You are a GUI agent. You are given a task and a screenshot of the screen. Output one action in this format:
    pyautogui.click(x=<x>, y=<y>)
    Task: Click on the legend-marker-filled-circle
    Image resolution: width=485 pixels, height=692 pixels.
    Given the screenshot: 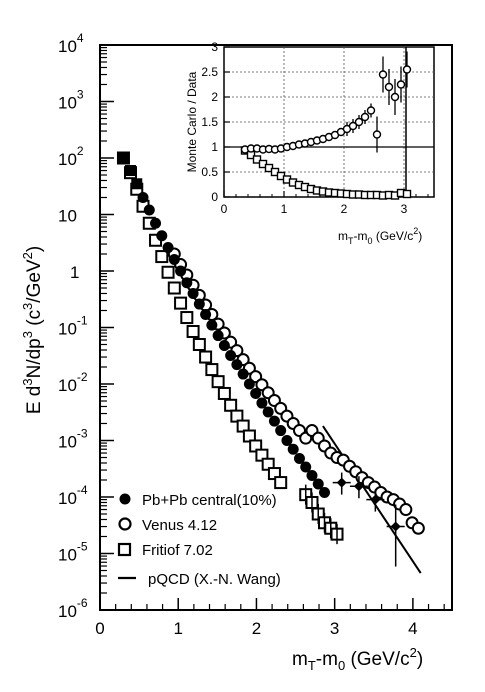 What is the action you would take?
    pyautogui.click(x=125, y=499)
    